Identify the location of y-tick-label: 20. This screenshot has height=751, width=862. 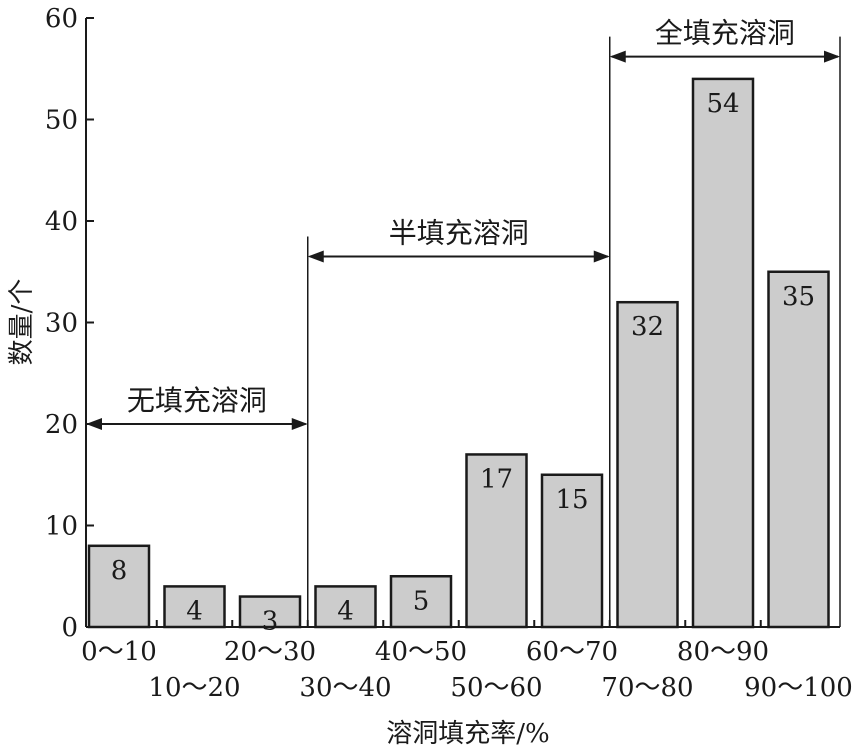
(61, 425).